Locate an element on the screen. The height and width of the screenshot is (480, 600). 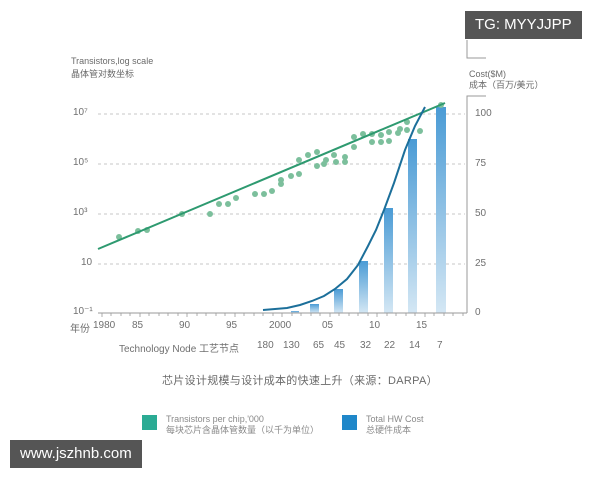
watermark-top: TG: MYYJJPP is located at coordinates (523, 25).